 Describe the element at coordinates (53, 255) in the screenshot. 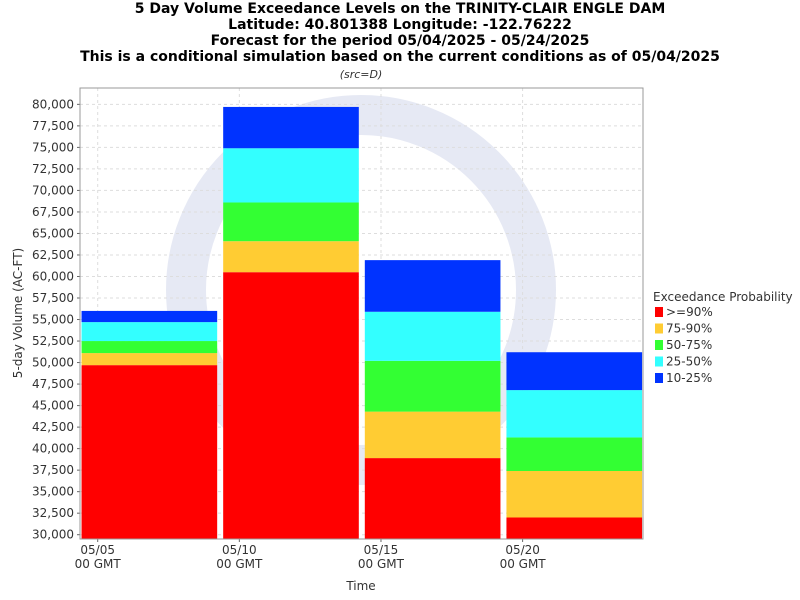

I see `y-tick-label: 62,500` at that location.